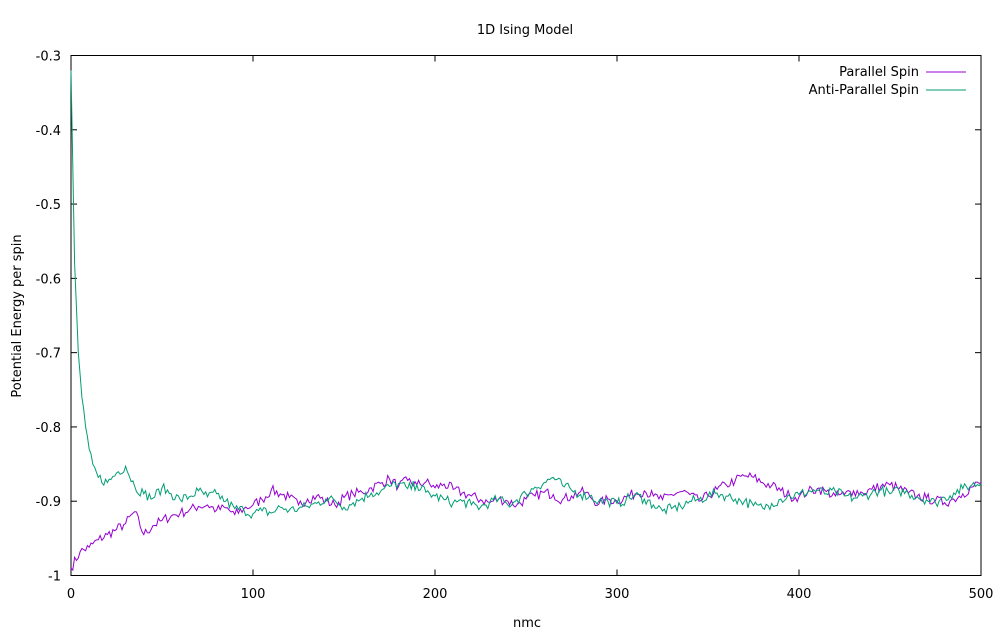 The height and width of the screenshot is (633, 1005). What do you see at coordinates (48, 502) in the screenshot?
I see `y-tick-label: -0.9` at bounding box center [48, 502].